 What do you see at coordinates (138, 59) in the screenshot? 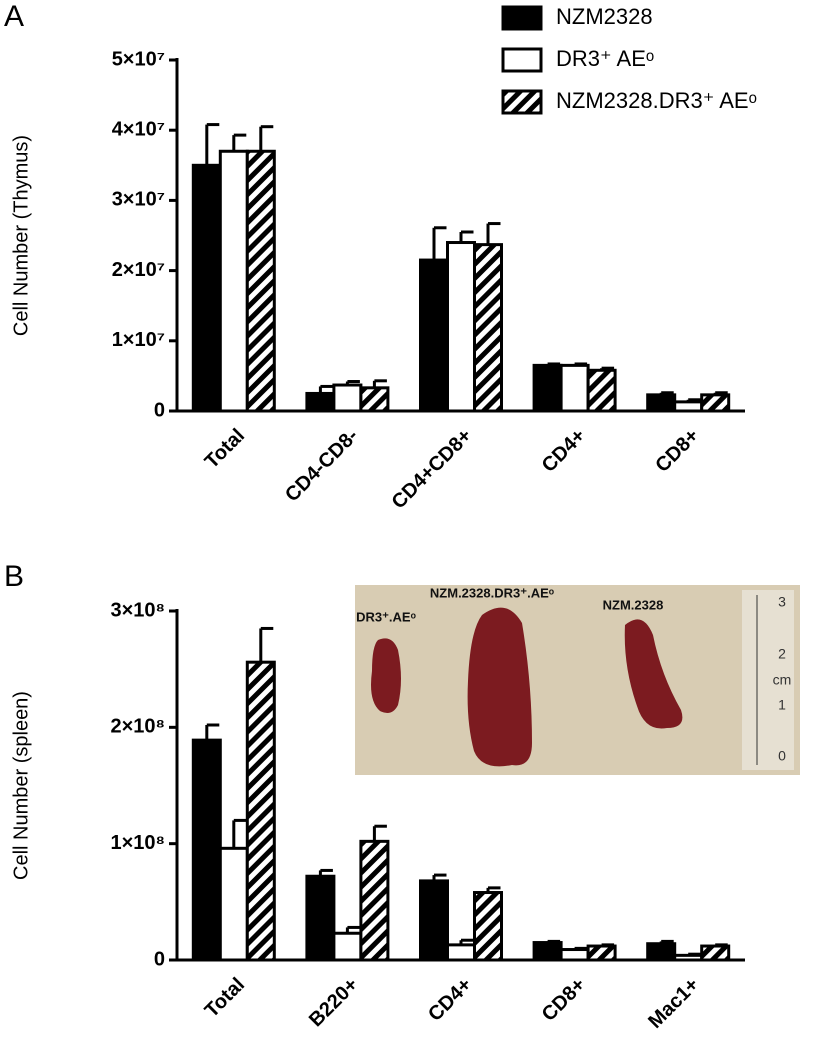
I see `y-tick-label: 5×10⁷` at bounding box center [138, 59].